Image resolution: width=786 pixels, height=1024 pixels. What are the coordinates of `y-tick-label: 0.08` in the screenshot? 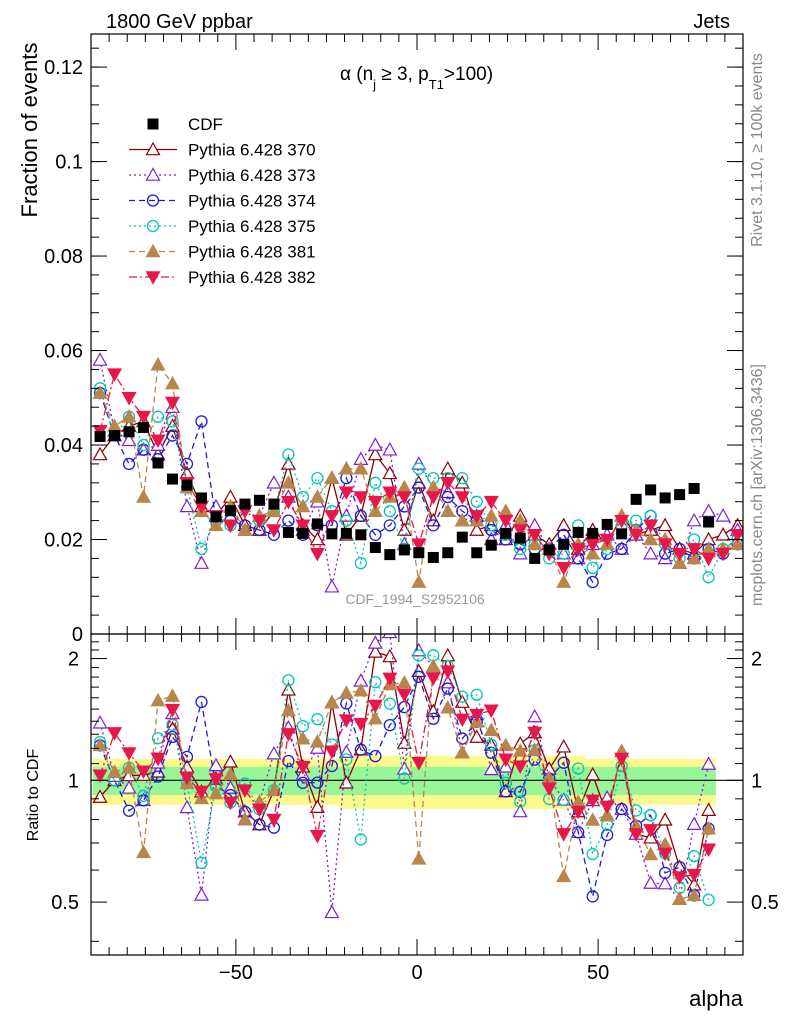 It's located at (63, 257).